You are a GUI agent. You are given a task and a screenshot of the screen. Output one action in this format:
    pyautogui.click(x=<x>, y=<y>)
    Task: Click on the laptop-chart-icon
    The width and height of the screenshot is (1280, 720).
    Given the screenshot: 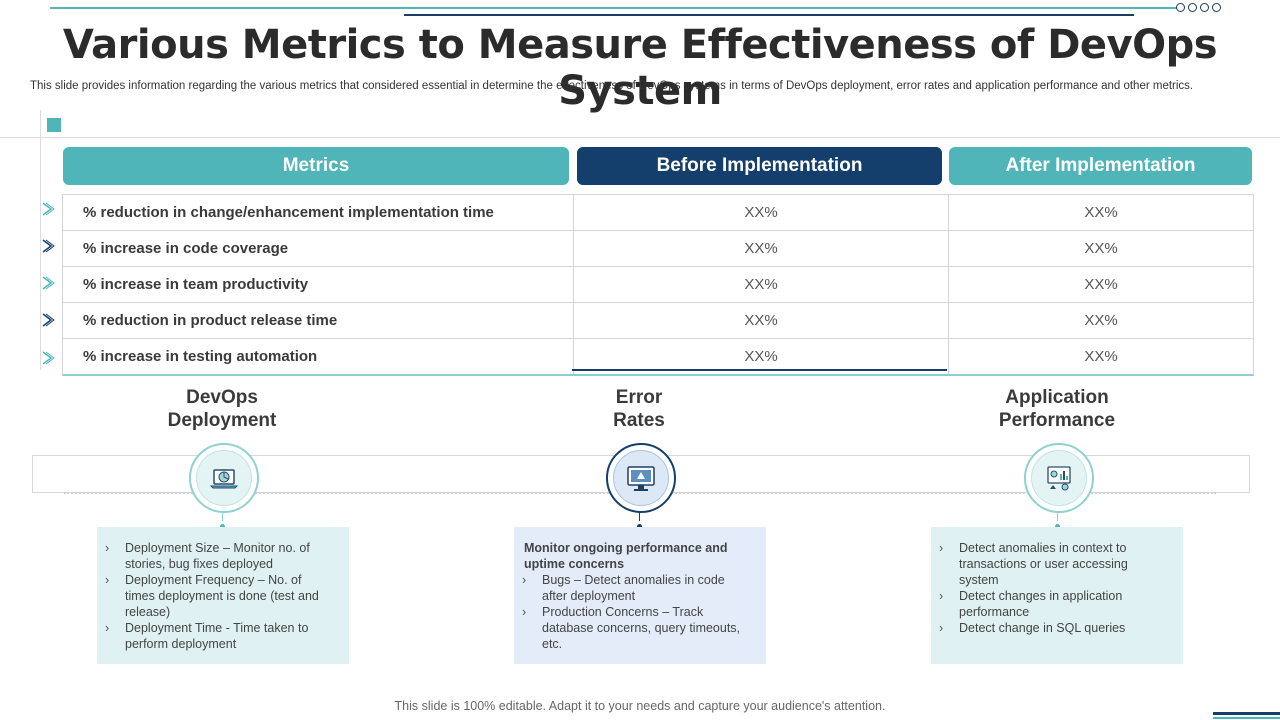 What is the action you would take?
    pyautogui.click(x=224, y=479)
    